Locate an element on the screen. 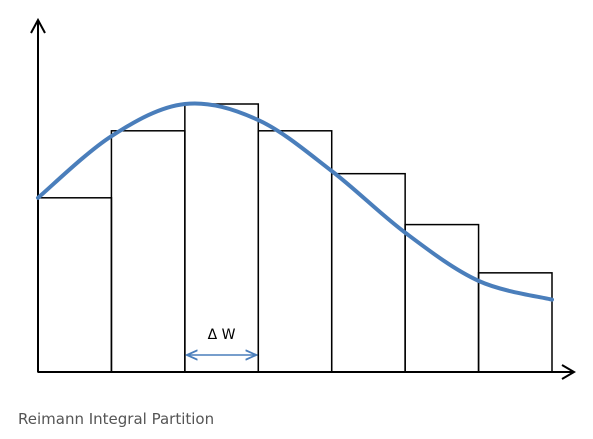  y-axis-arrow-icon is located at coordinates (38, 25).